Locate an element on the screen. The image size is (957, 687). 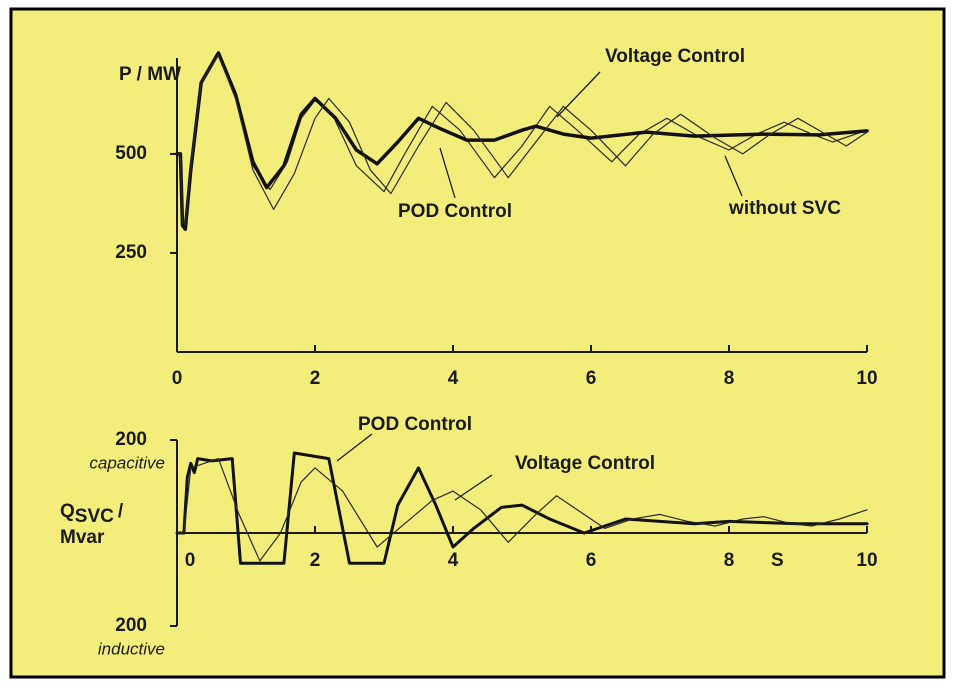
y-axis-label: QSVC / is located at coordinates (92, 514).